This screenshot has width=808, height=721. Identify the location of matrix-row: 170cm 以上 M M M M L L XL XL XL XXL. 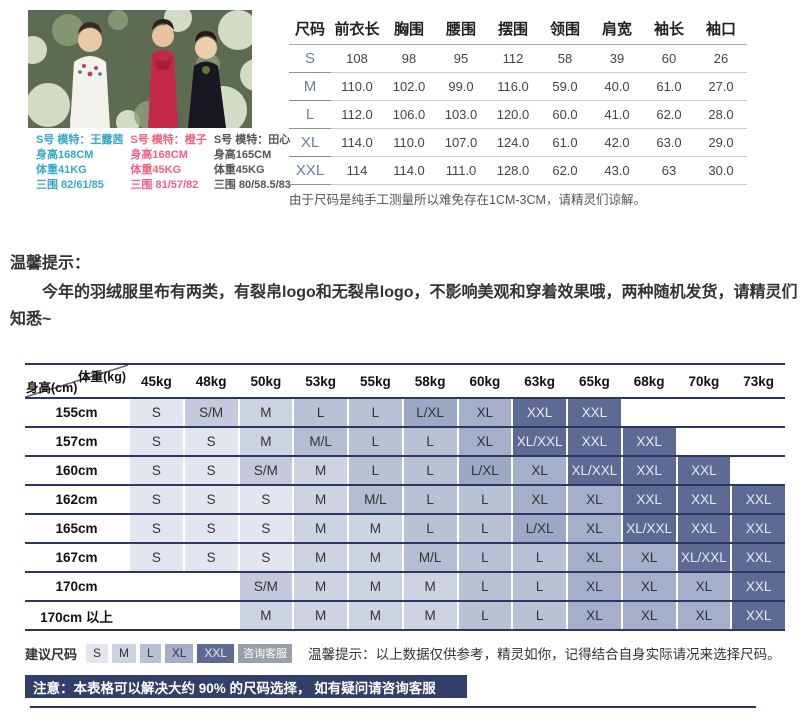
(405, 616).